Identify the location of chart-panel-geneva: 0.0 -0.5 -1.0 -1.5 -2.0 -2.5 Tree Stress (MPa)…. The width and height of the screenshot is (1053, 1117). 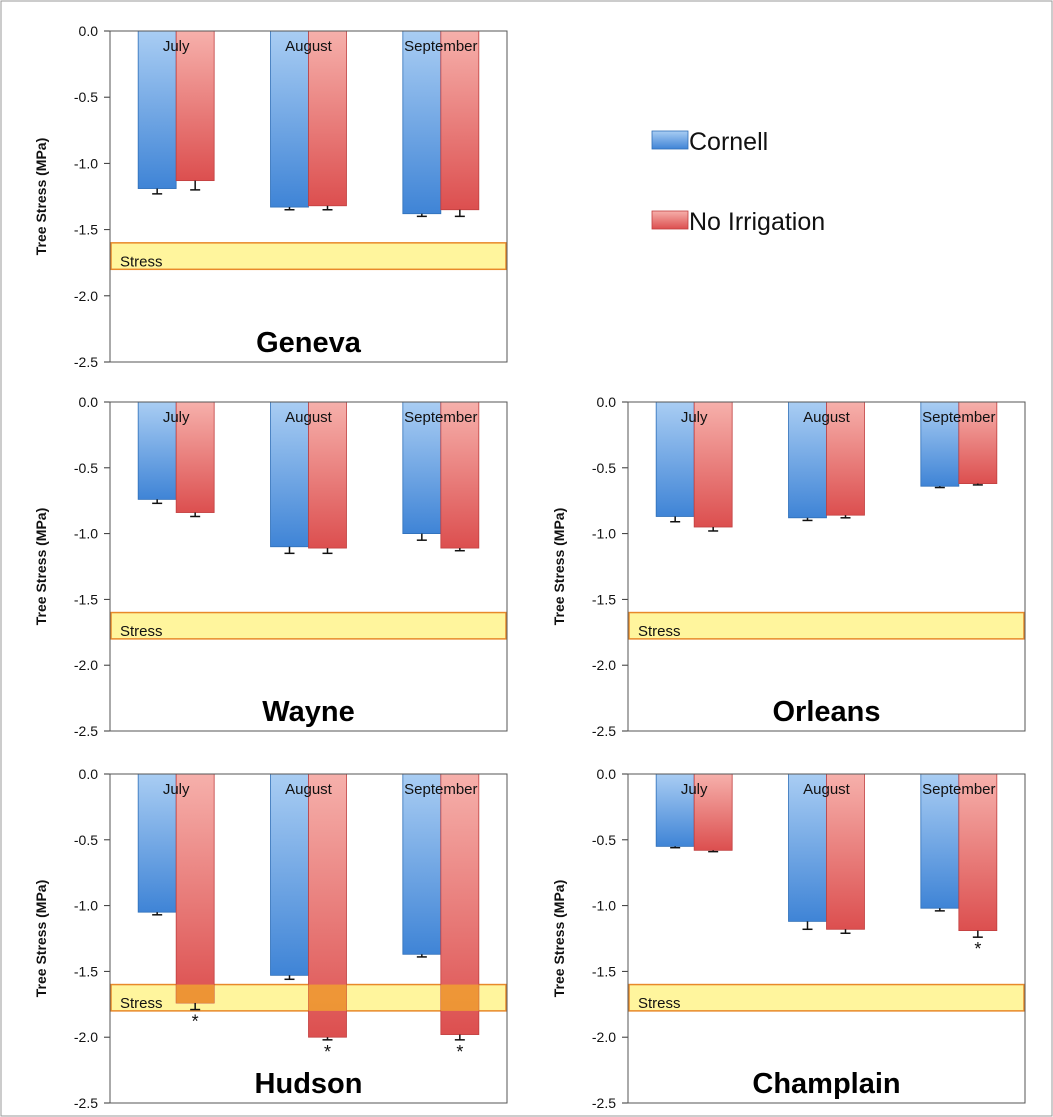
(270, 196).